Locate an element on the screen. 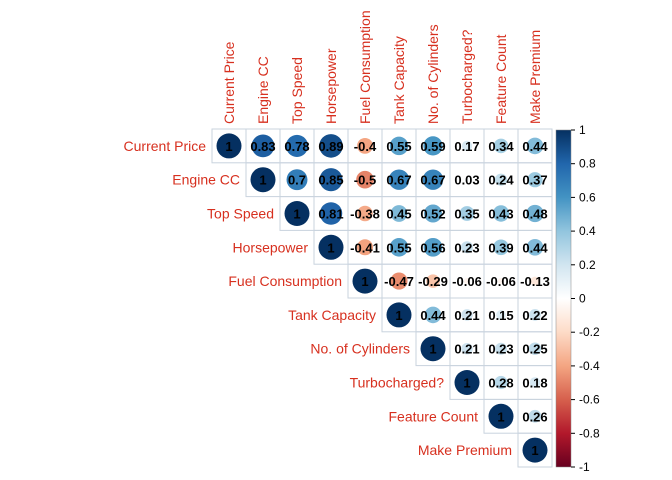  correlation-value: 0.45 is located at coordinates (398, 214).